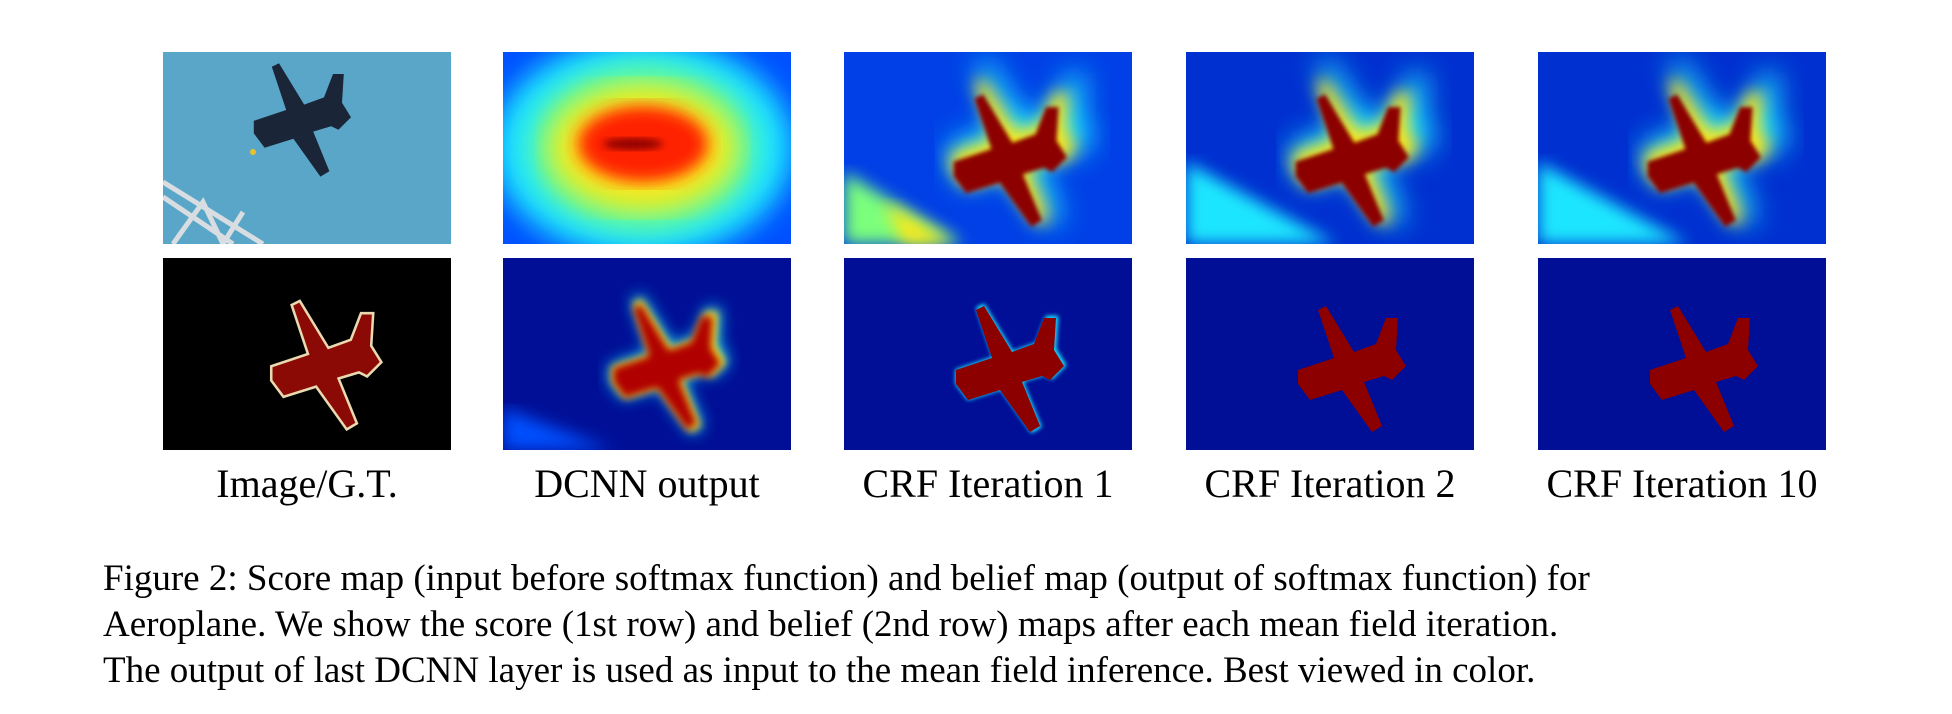 This screenshot has width=1952, height=714. I want to click on crf-iter1-belief-map, so click(988, 354).